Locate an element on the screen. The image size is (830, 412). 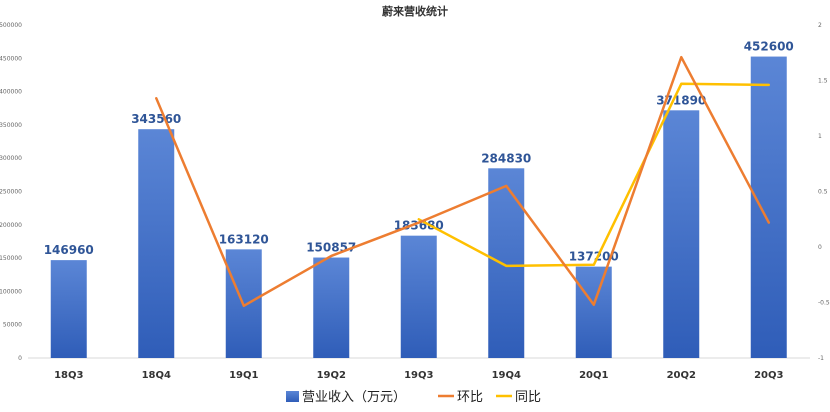
y-right-tick-label: 0 is located at coordinates (820, 247).